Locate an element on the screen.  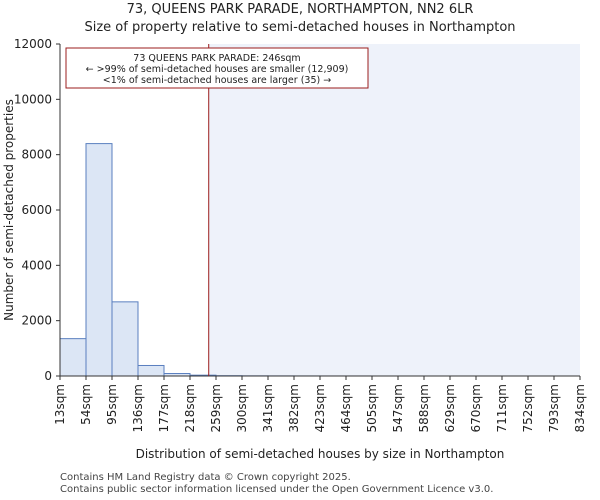
x-tick-label: 136sqm is located at coordinates (138, 408).